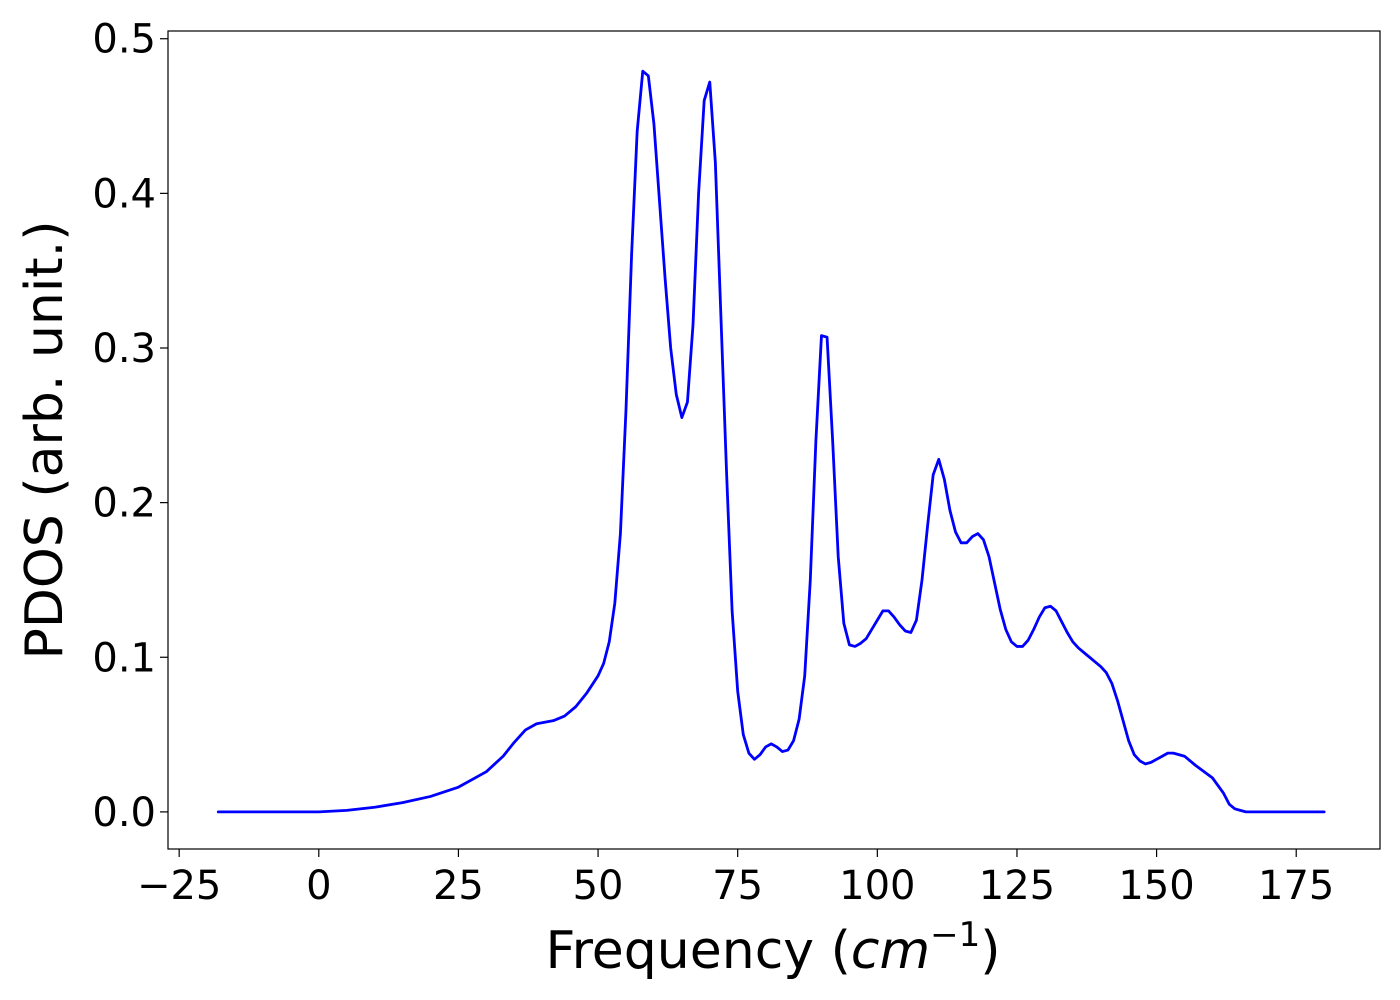 This screenshot has width=1400, height=1000. I want to click on y-tick-label: 0.2, so click(124, 504).